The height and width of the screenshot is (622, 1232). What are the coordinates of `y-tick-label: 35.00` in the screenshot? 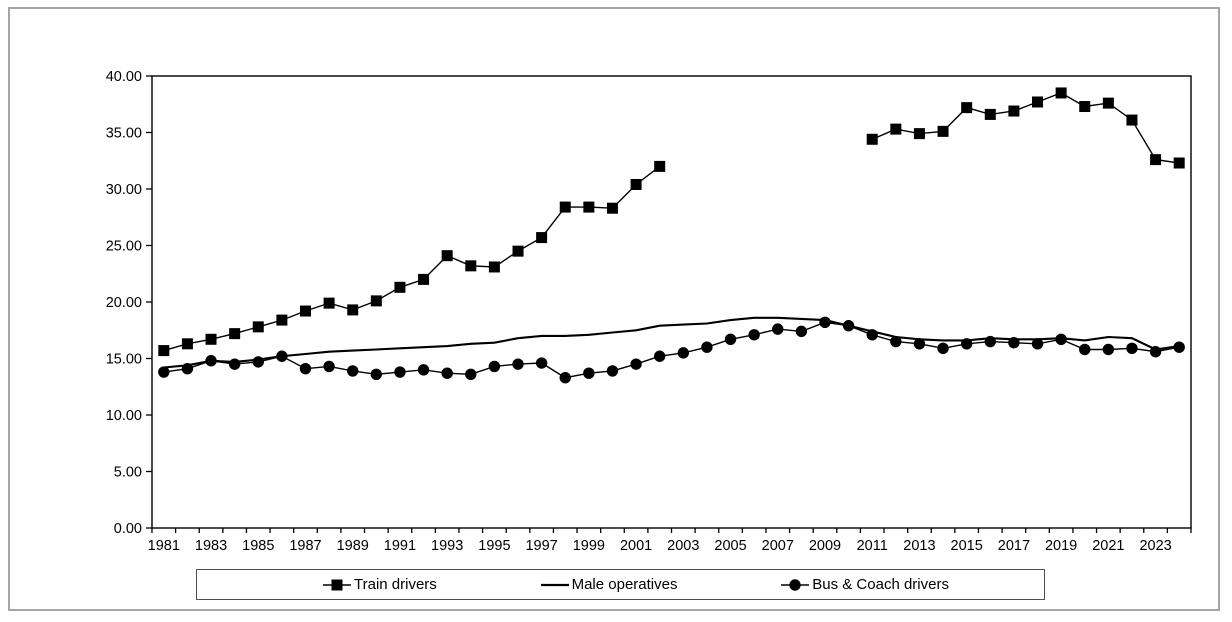 It's located at (124, 134).